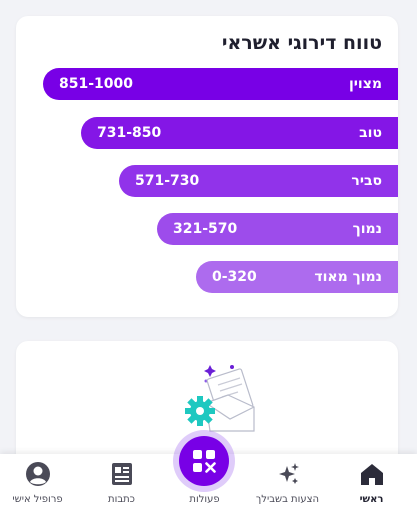 This screenshot has height=512, width=417. Describe the element at coordinates (121, 474) in the screenshot. I see `article-icon` at that location.